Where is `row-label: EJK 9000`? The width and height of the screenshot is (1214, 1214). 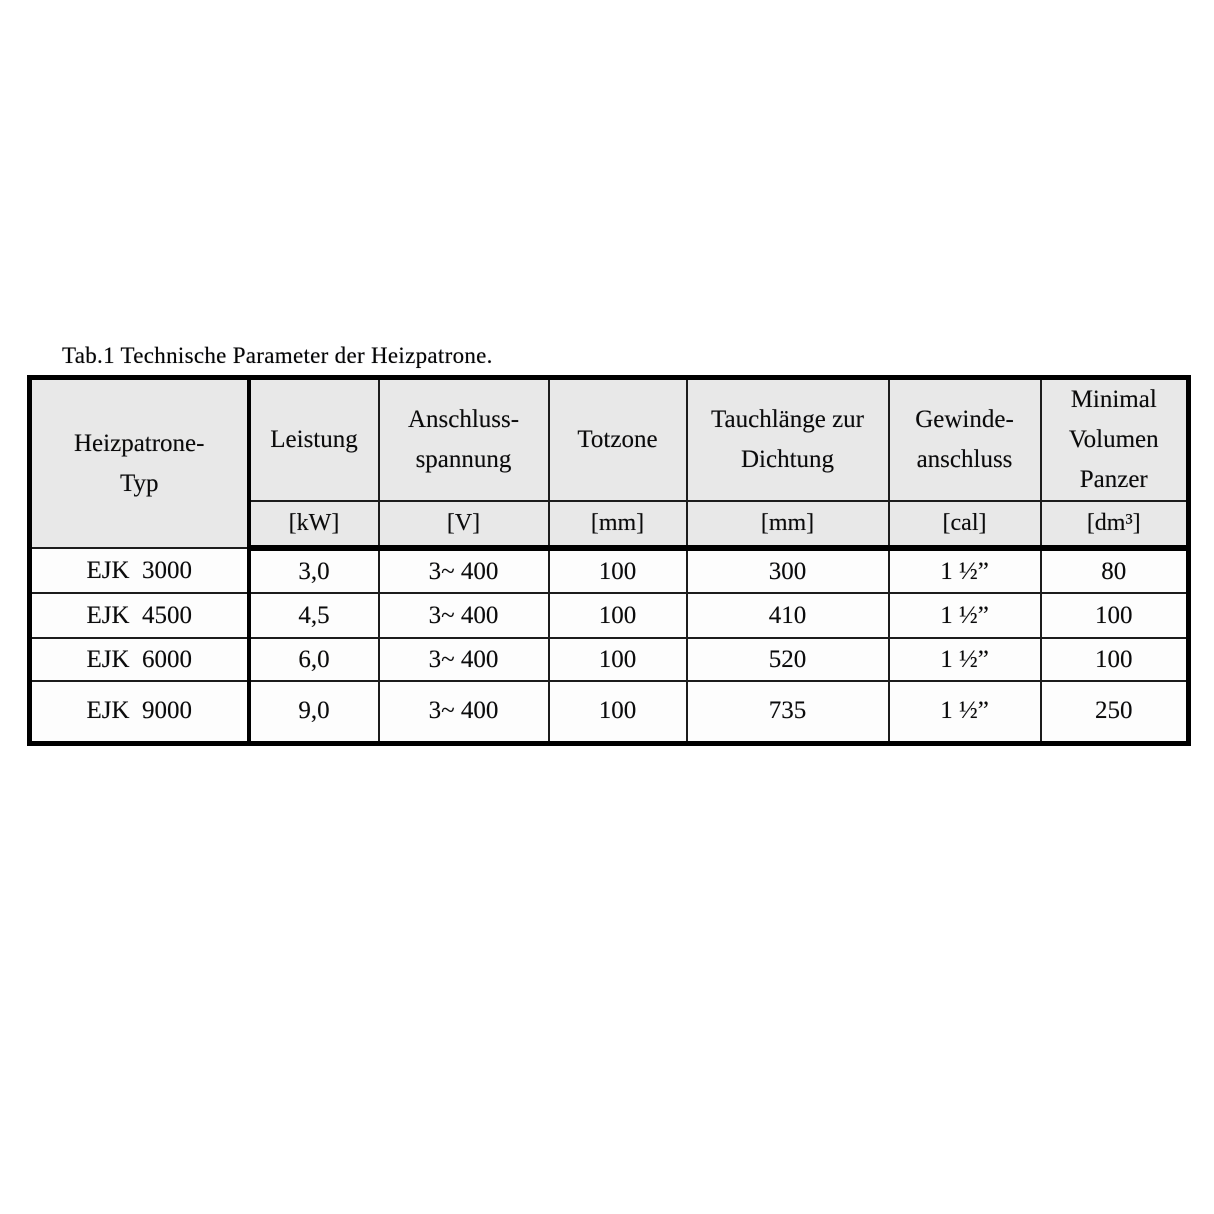 row-label: EJK 9000 is located at coordinates (139, 712).